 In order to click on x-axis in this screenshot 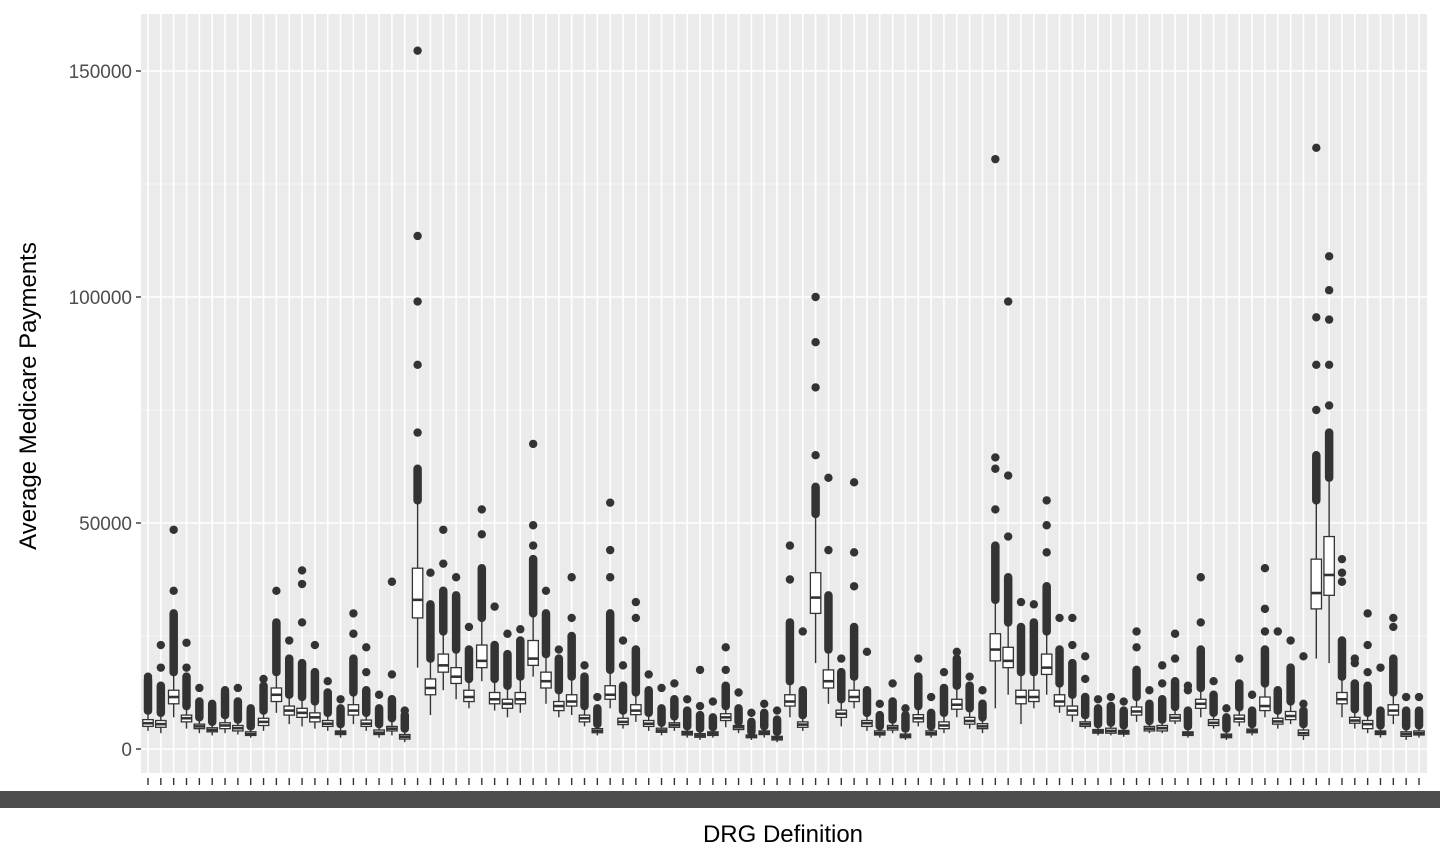, I will do `click(720, 793)`.